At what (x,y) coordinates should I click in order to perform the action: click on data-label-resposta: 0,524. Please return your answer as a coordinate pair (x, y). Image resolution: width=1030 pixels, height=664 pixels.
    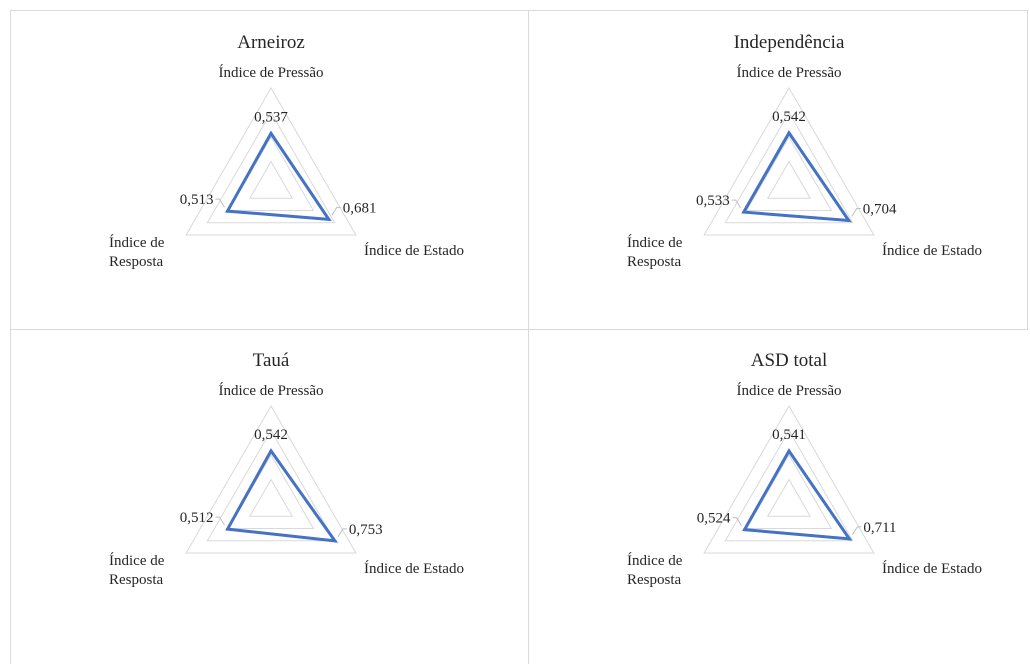
    Looking at the image, I should click on (714, 519).